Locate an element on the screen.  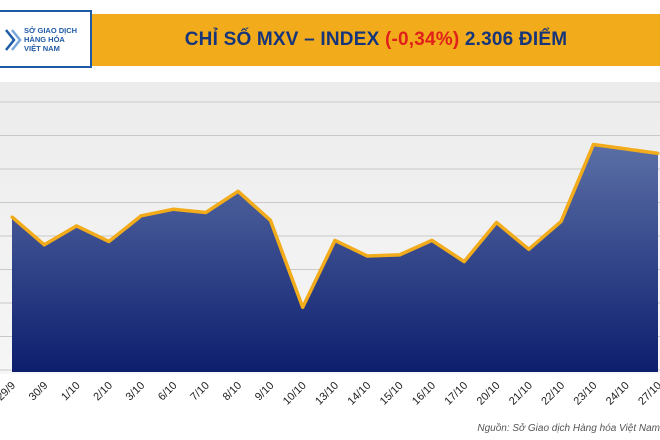
x-tick-label: 21/10 is located at coordinates (521, 394).